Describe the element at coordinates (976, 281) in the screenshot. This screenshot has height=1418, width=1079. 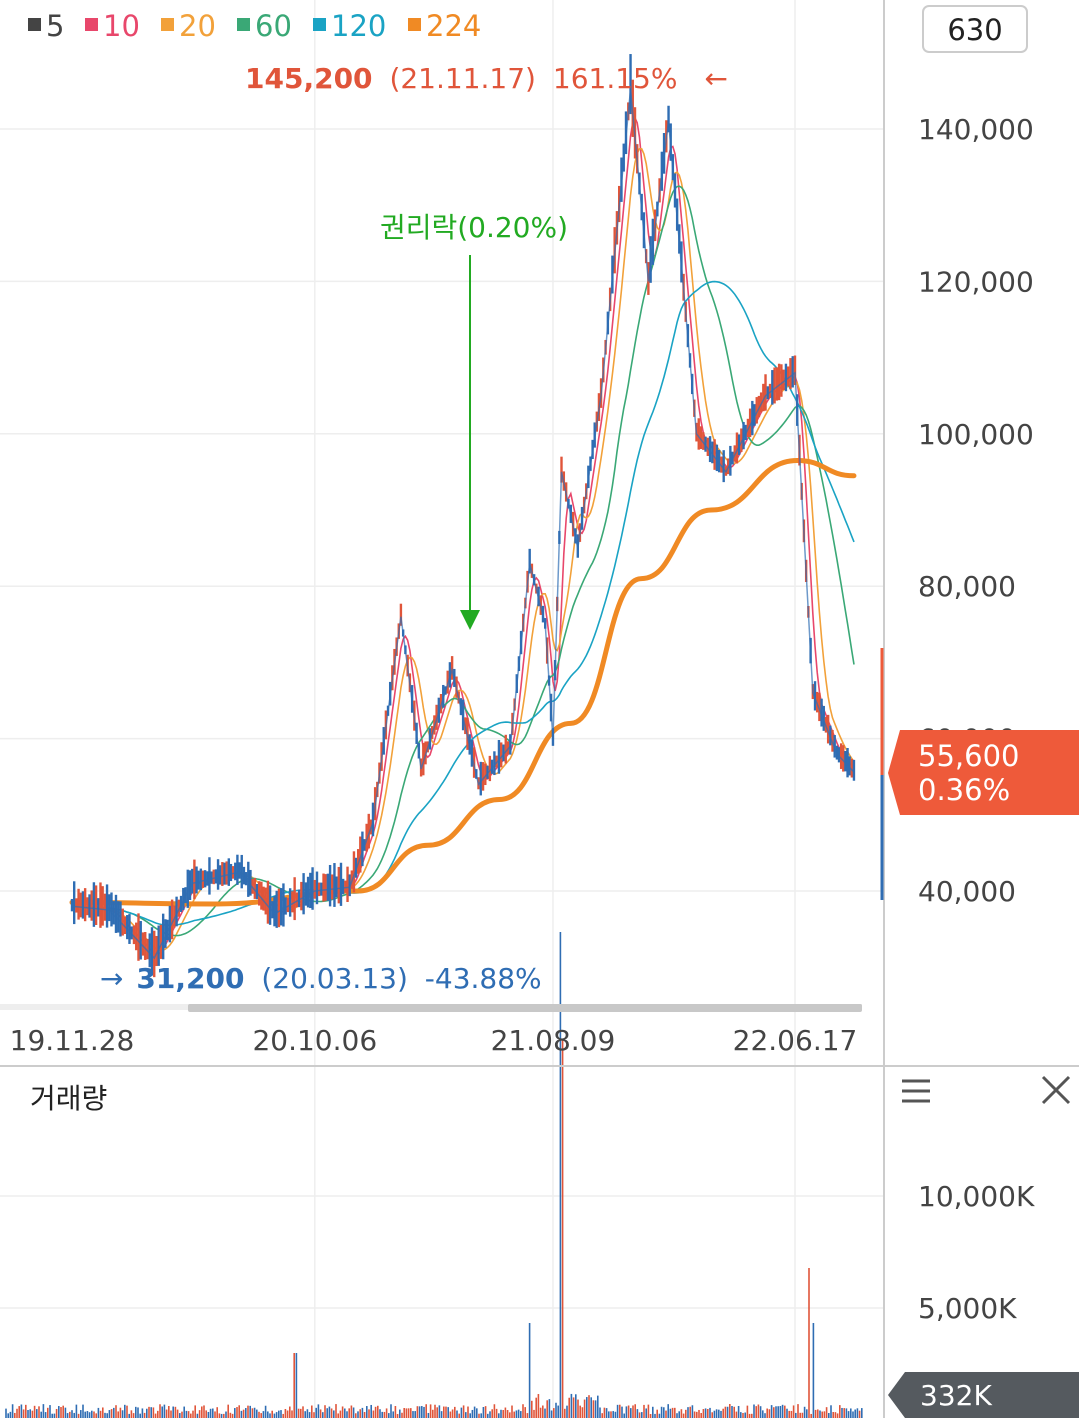
I see `price-tick-120000: 120,000` at that location.